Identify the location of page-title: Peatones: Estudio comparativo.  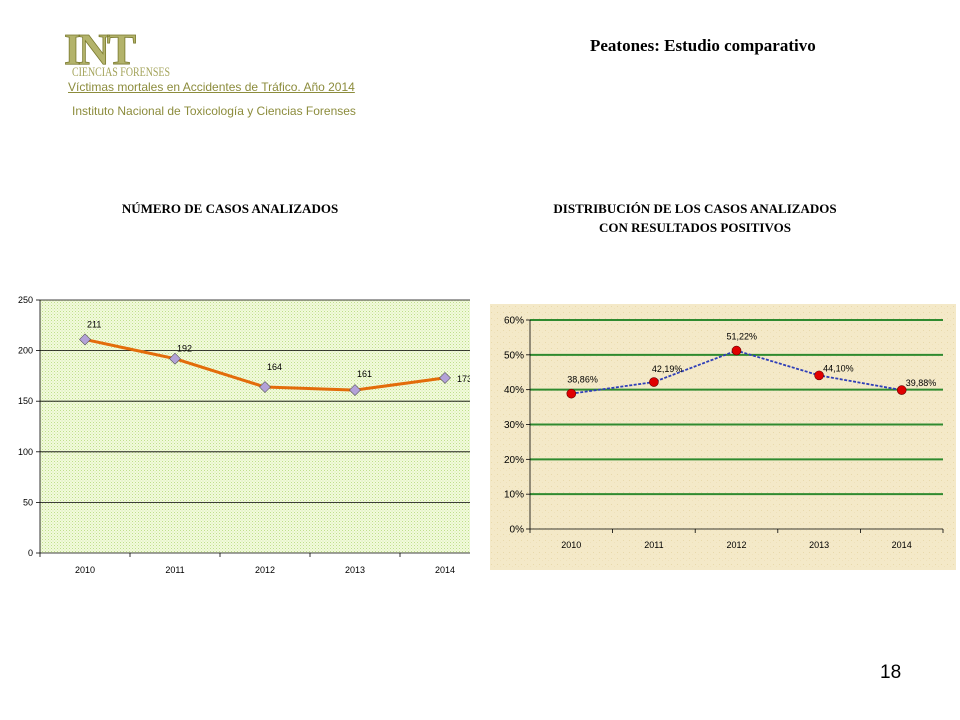
(703, 45).